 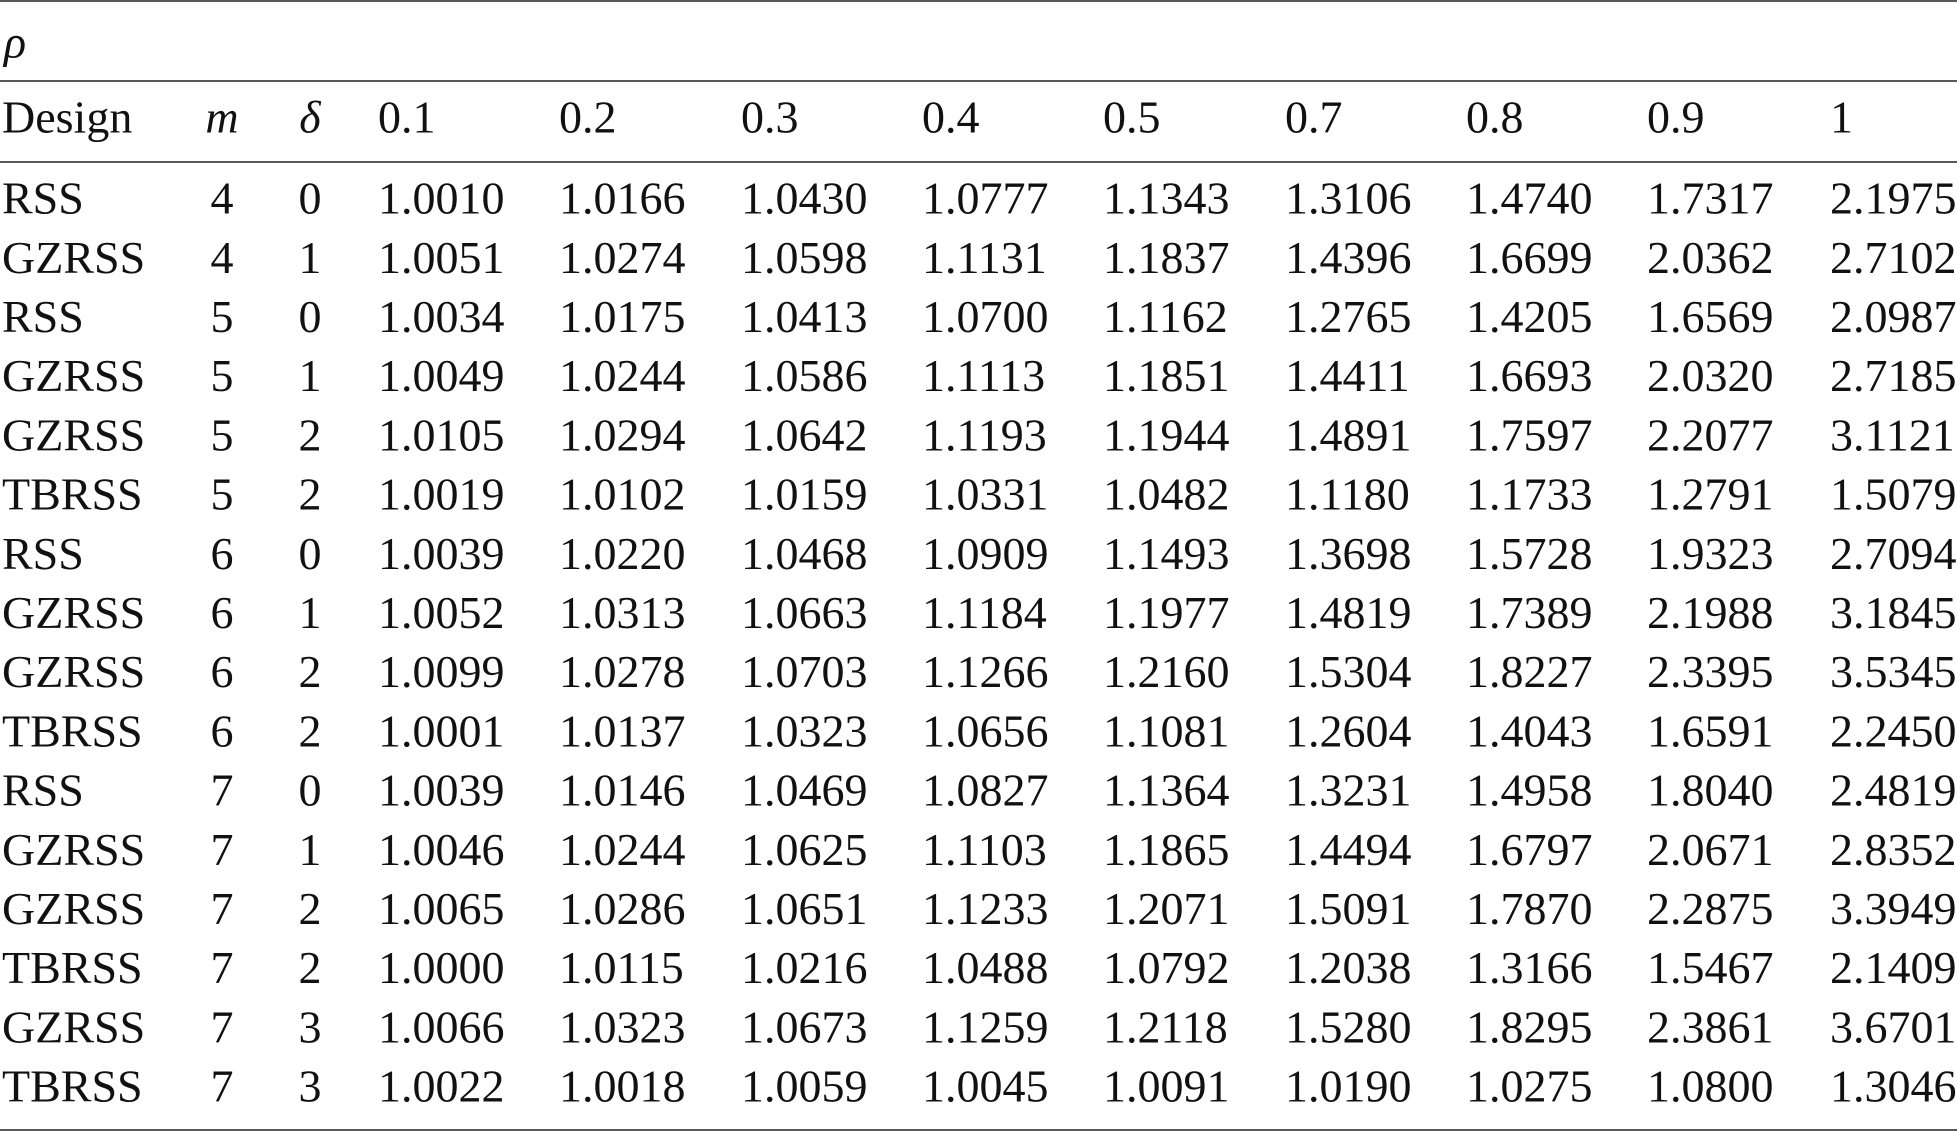 What do you see at coordinates (1676, 117) in the screenshot?
I see `column-header: 0.9` at bounding box center [1676, 117].